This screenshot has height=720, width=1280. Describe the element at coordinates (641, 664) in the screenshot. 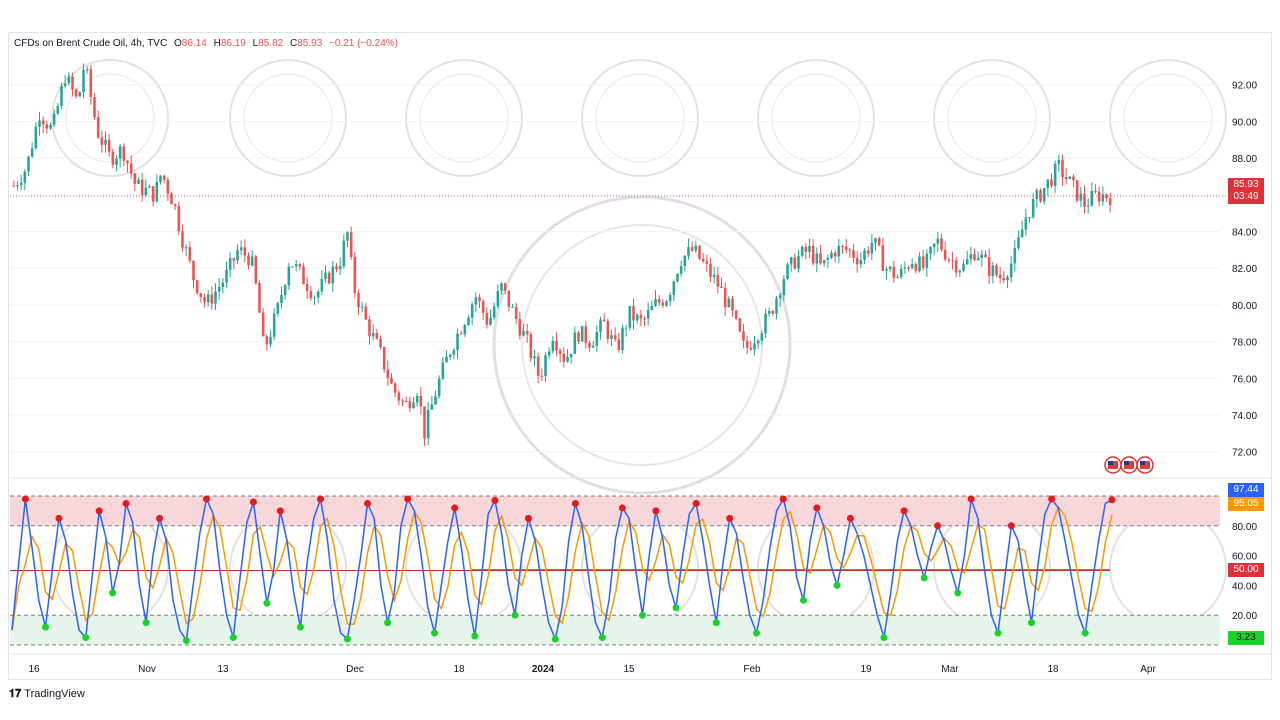

I see `time-axis: 16 Nov 13 Dec 18 2024 15 Feb 19 Mar 18 Apr` at that location.